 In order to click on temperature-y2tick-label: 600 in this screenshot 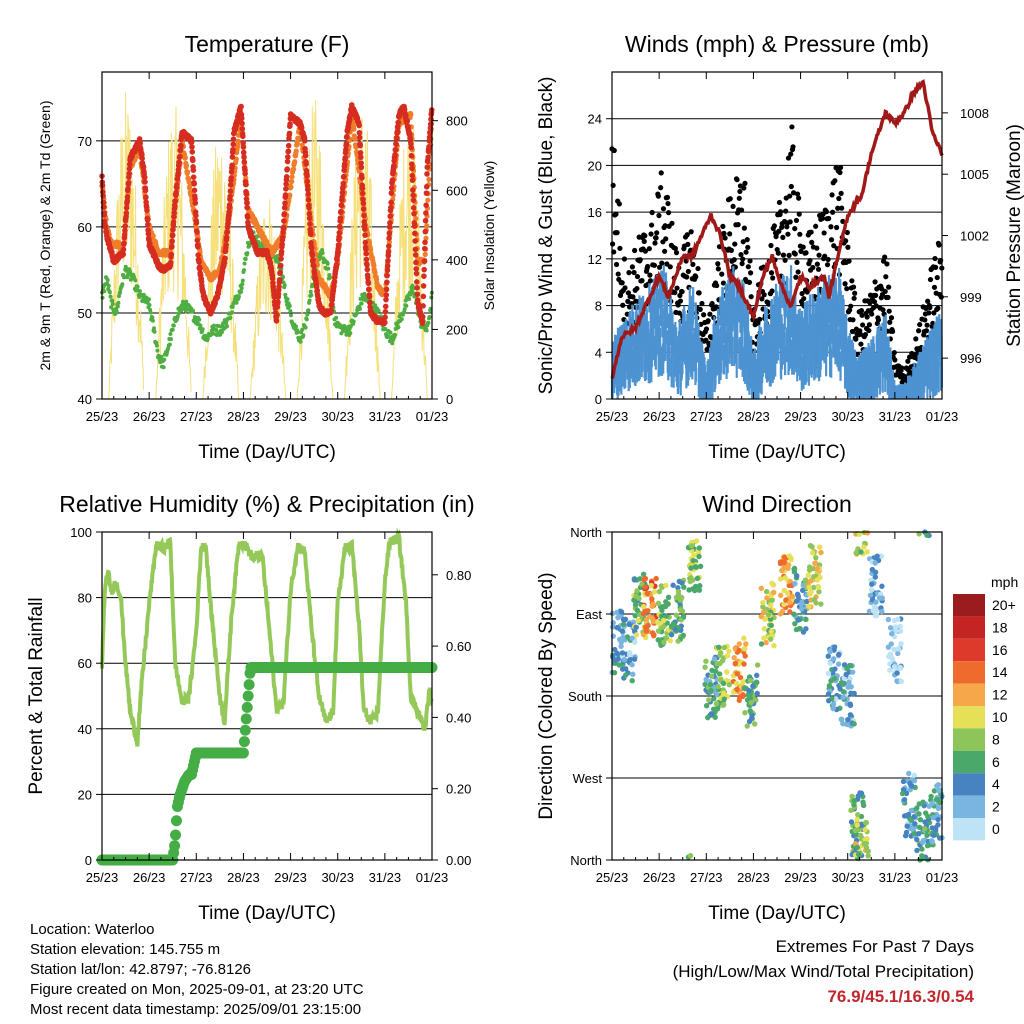, I will do `click(457, 190)`.